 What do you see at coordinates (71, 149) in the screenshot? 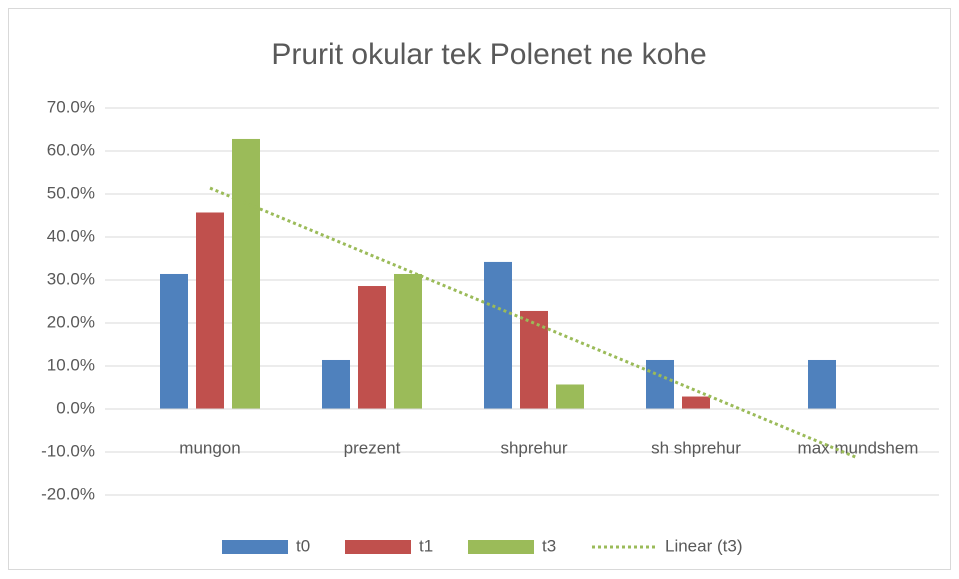
I see `y-tick-label: 60.0%` at bounding box center [71, 149].